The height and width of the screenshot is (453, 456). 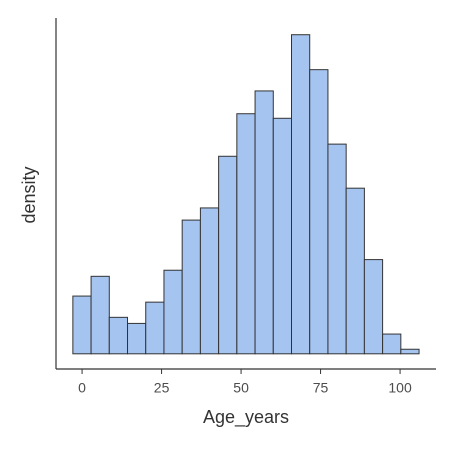 I want to click on x-tick-label: 50, so click(x=241, y=388).